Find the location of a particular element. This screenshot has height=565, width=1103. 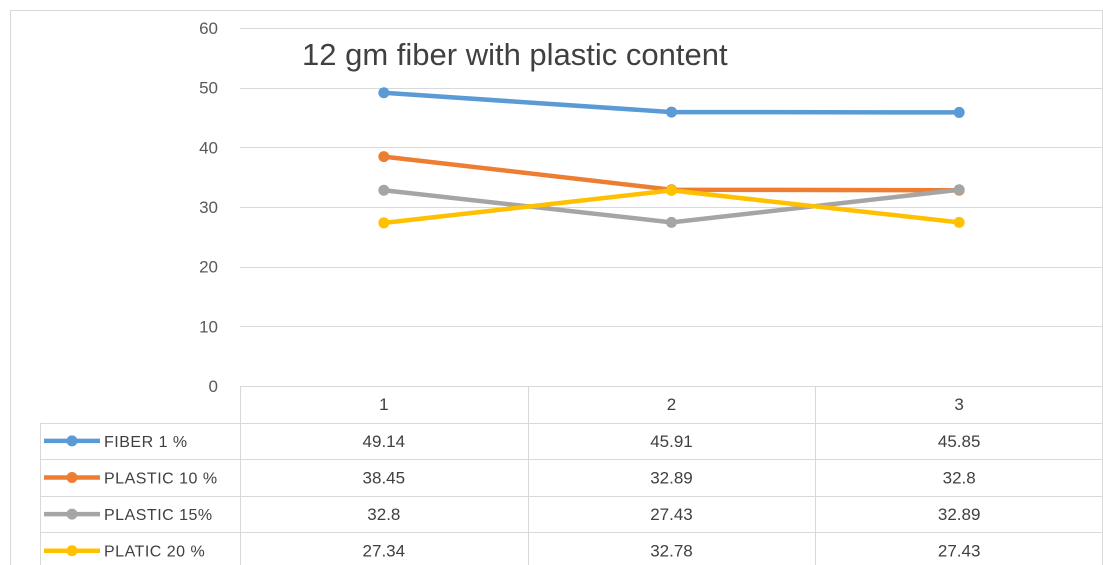

legend-label: PLATIC 20 % is located at coordinates (154, 552).